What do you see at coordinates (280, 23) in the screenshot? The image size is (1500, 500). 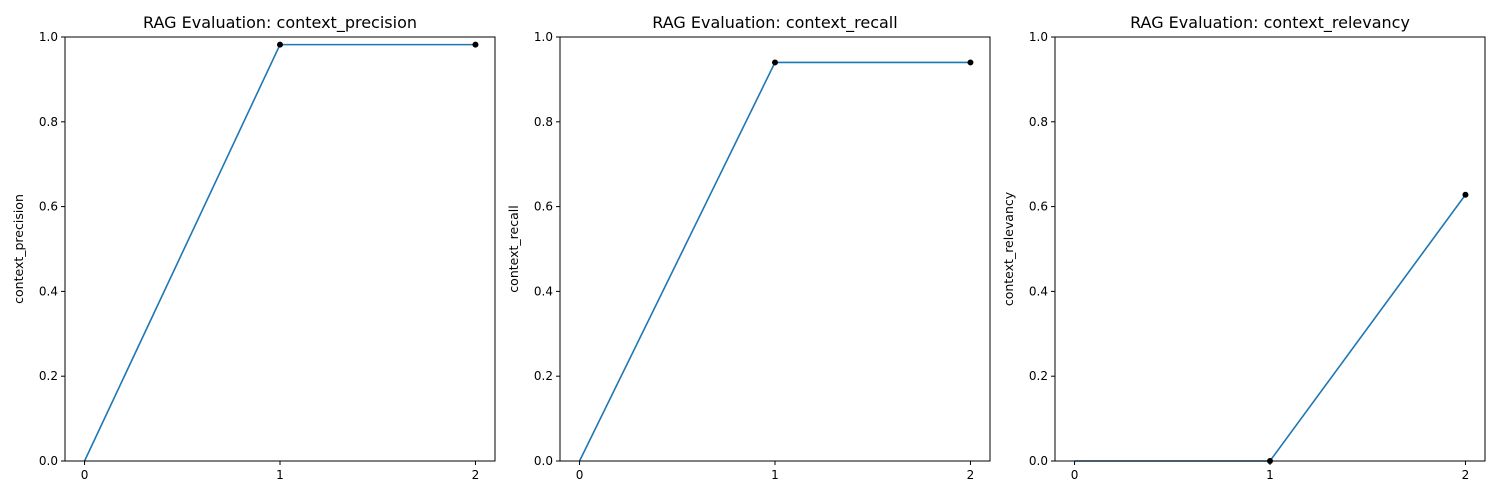 I see `chart-title: RAG Evaluation: context_precision` at bounding box center [280, 23].